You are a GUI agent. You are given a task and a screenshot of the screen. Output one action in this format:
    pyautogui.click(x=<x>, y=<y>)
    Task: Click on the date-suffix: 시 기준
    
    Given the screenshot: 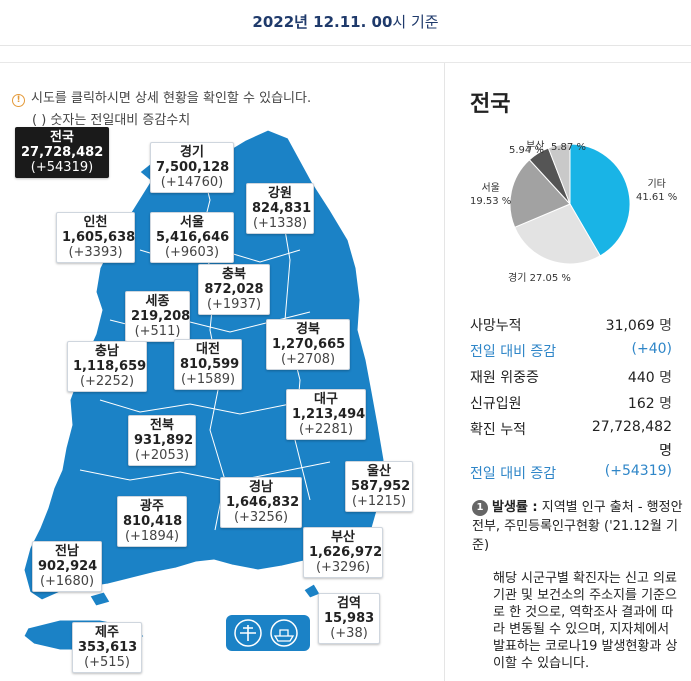 What is the action you would take?
    pyautogui.click(x=415, y=22)
    